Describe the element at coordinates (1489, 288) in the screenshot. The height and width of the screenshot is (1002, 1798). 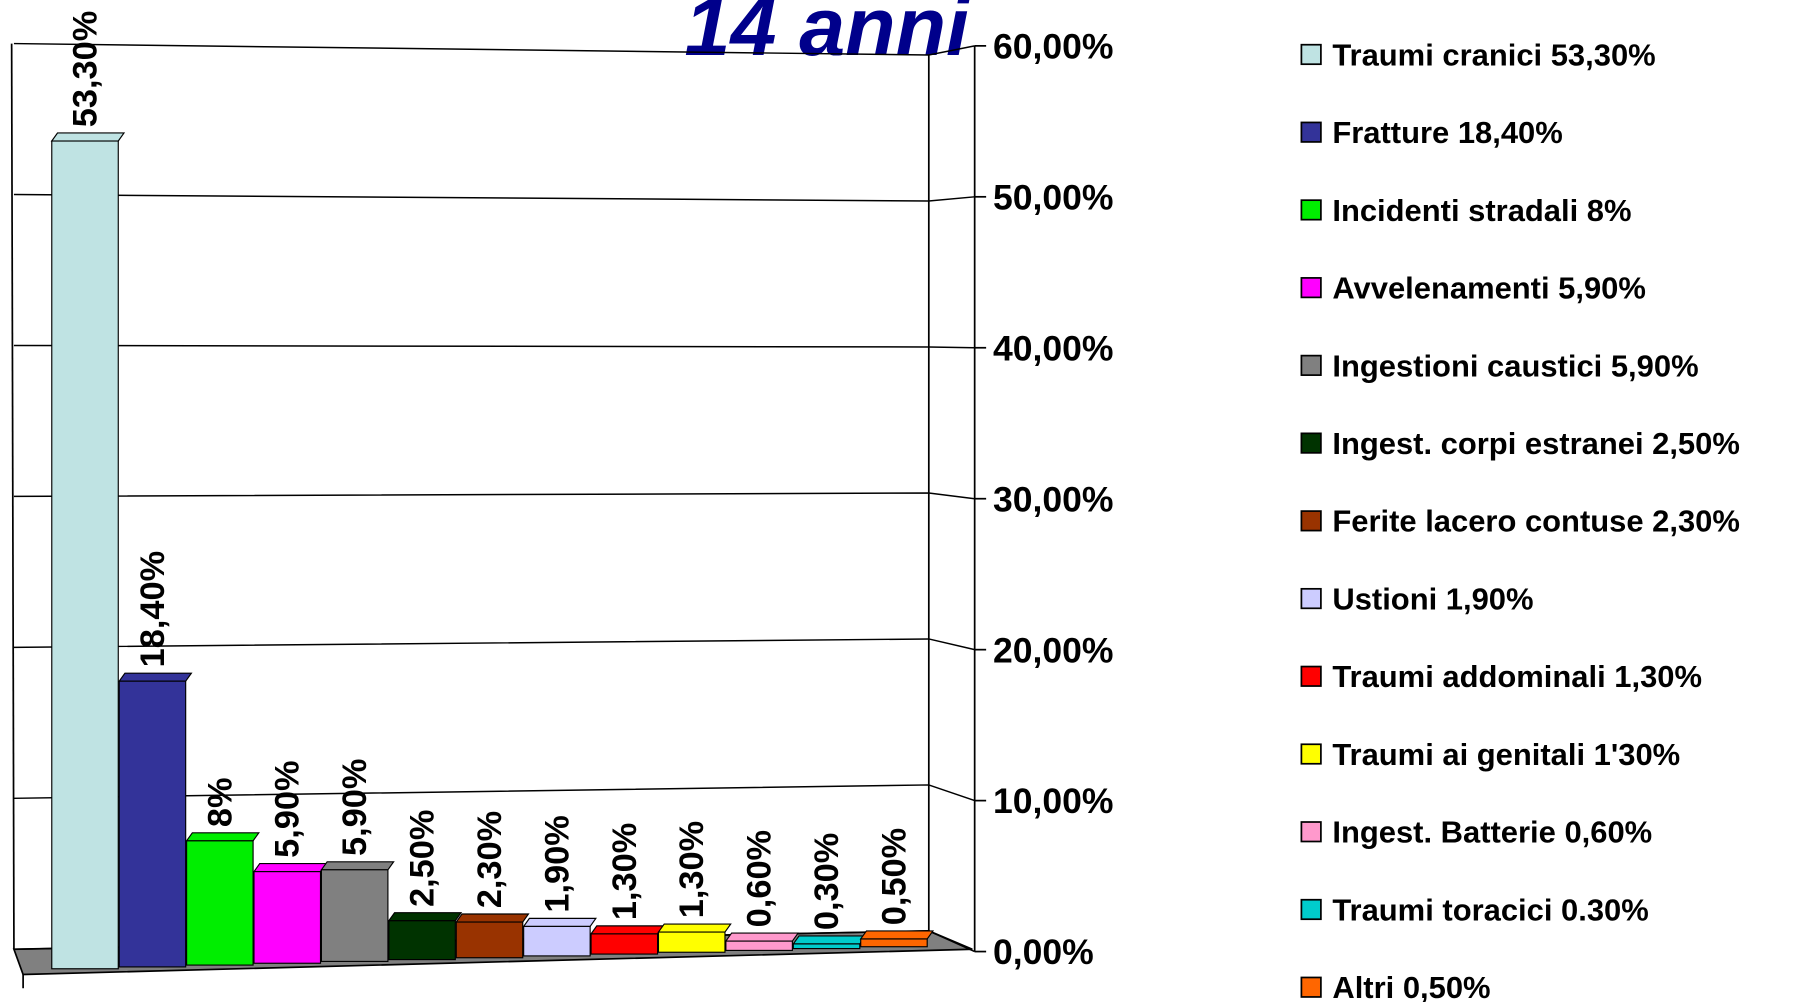
I see `legend-label: Avvelenamenti 5,90%` at that location.